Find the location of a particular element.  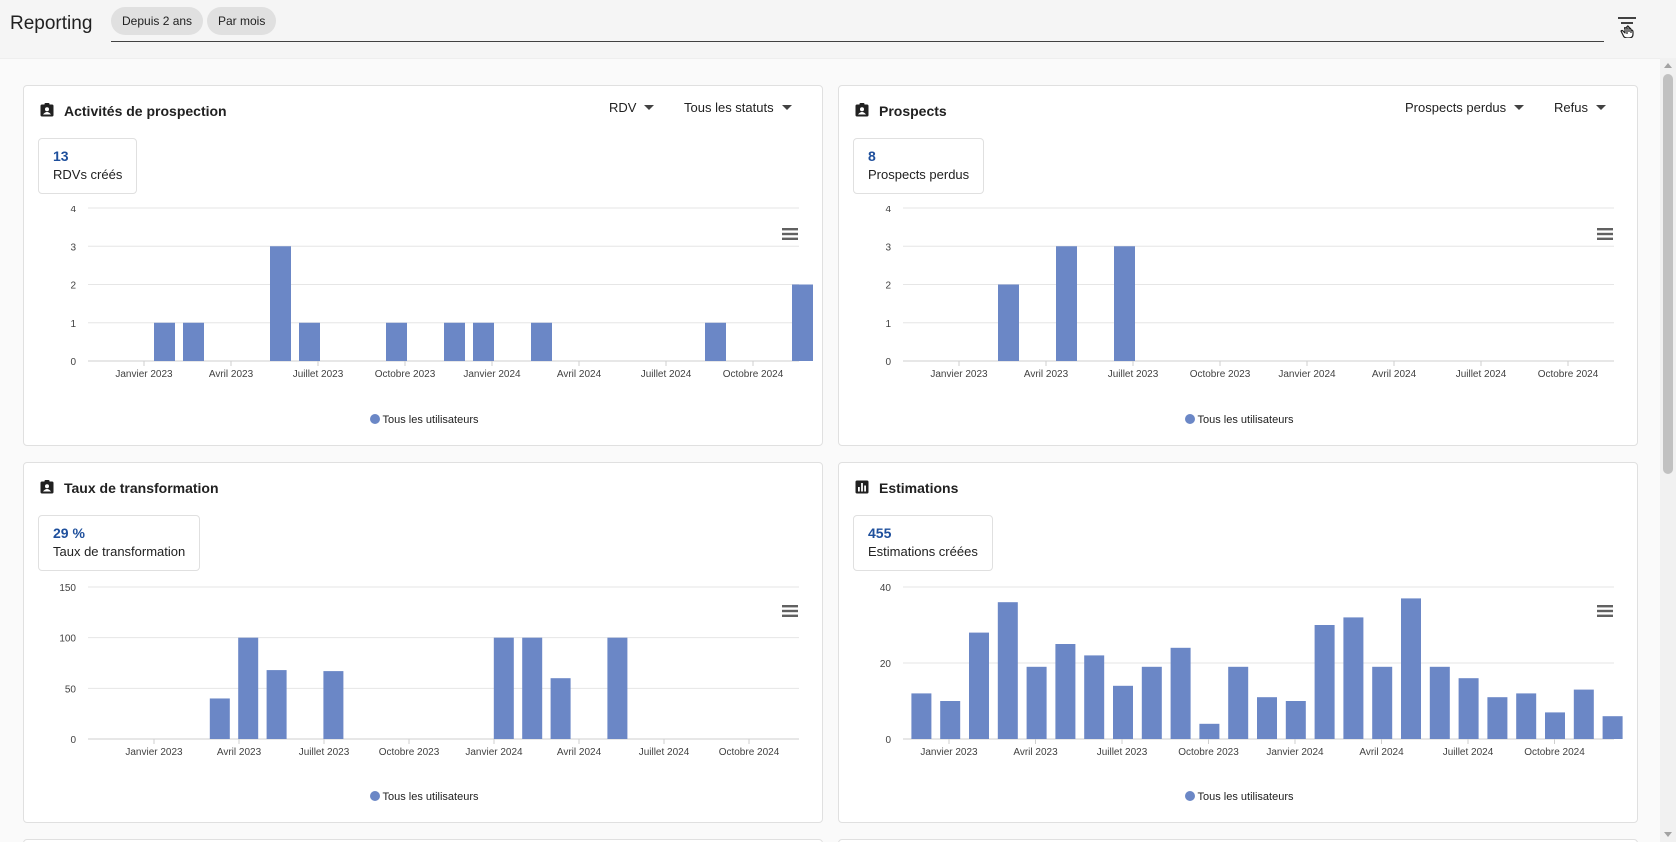

page-scrollbar is located at coordinates (1668, 450).